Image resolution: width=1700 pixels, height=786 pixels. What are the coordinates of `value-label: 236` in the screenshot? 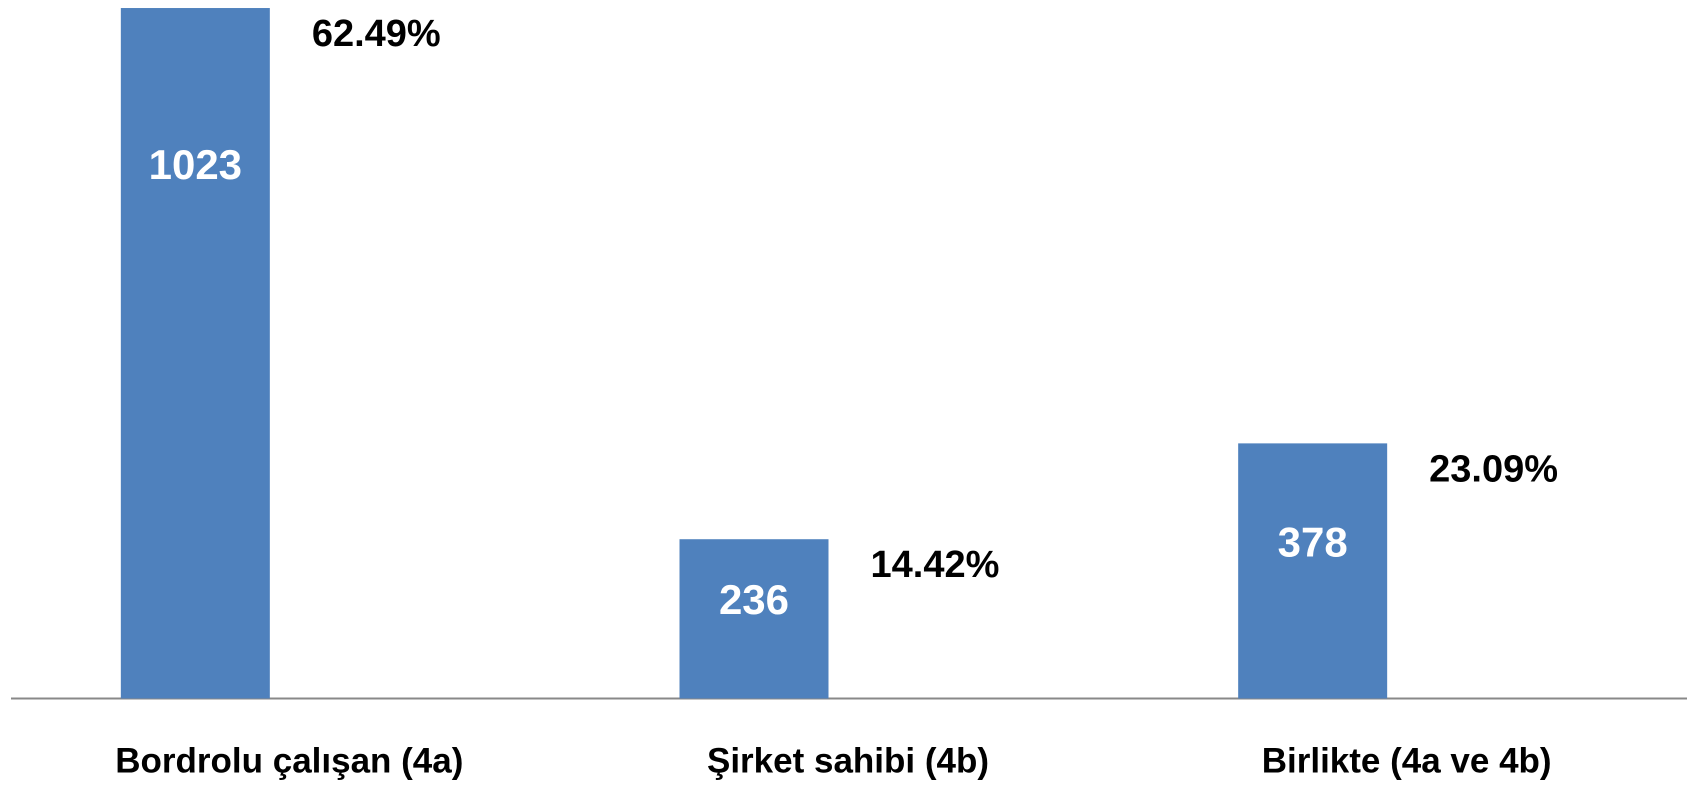 It's located at (754, 599).